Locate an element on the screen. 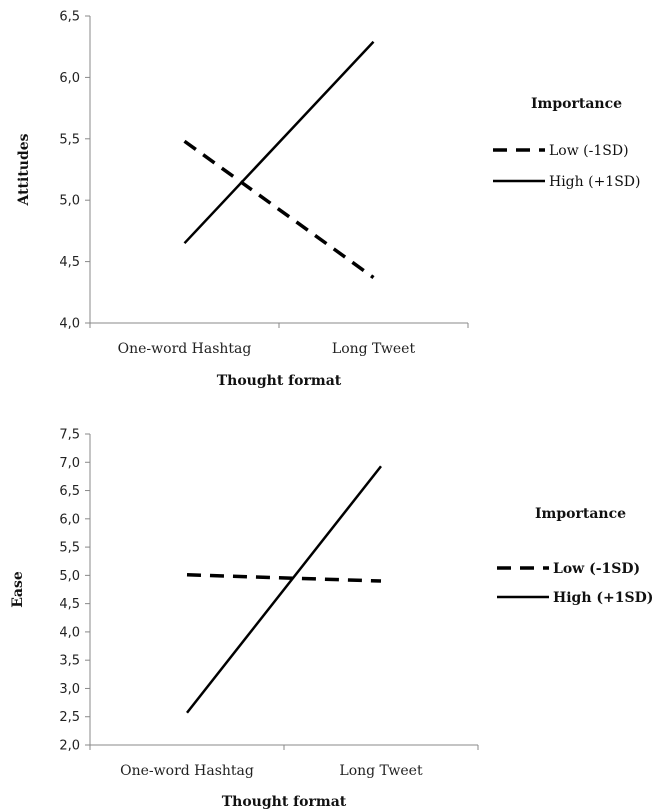 The image size is (666, 812). y-tick-label: 7,5 is located at coordinates (69, 435).